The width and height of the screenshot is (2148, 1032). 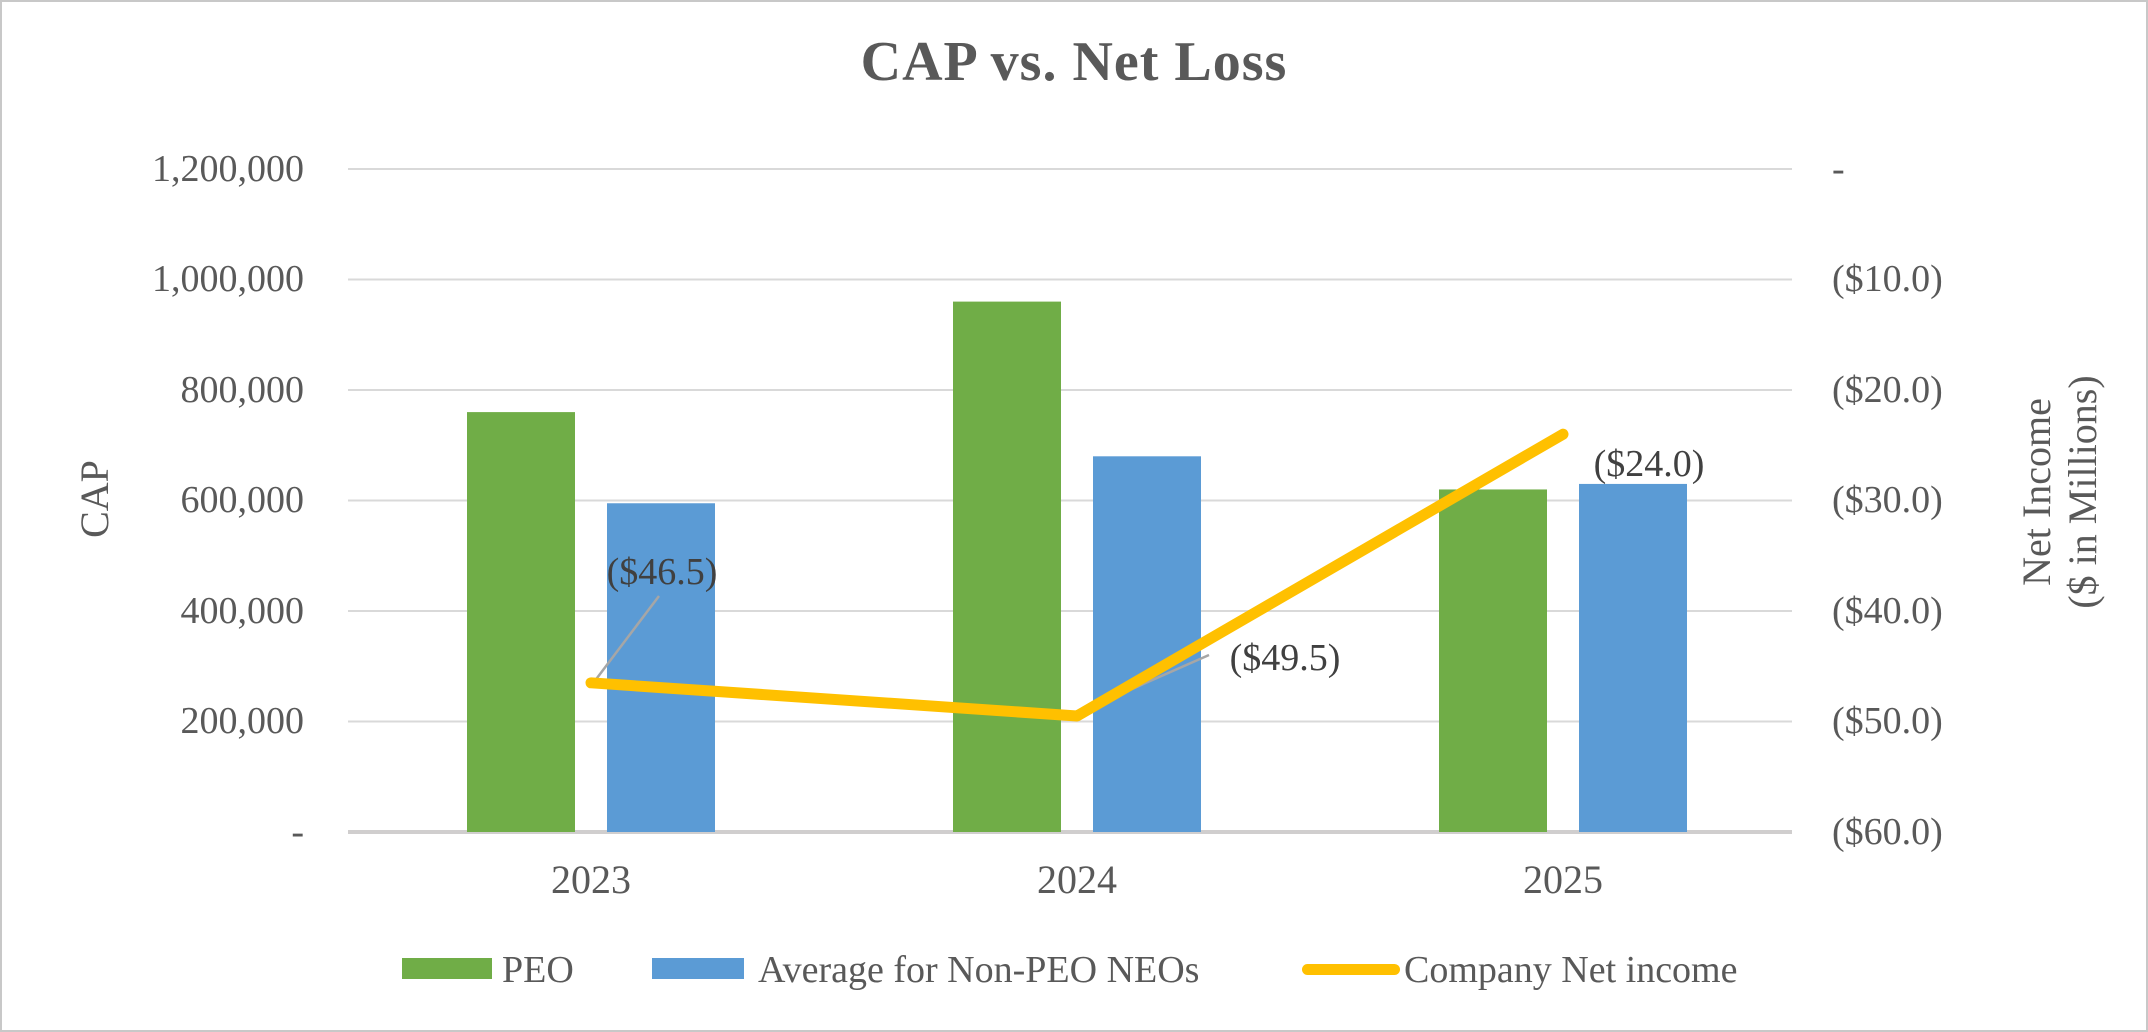 What do you see at coordinates (242, 500) in the screenshot?
I see `left-axis-tick: 600,000` at bounding box center [242, 500].